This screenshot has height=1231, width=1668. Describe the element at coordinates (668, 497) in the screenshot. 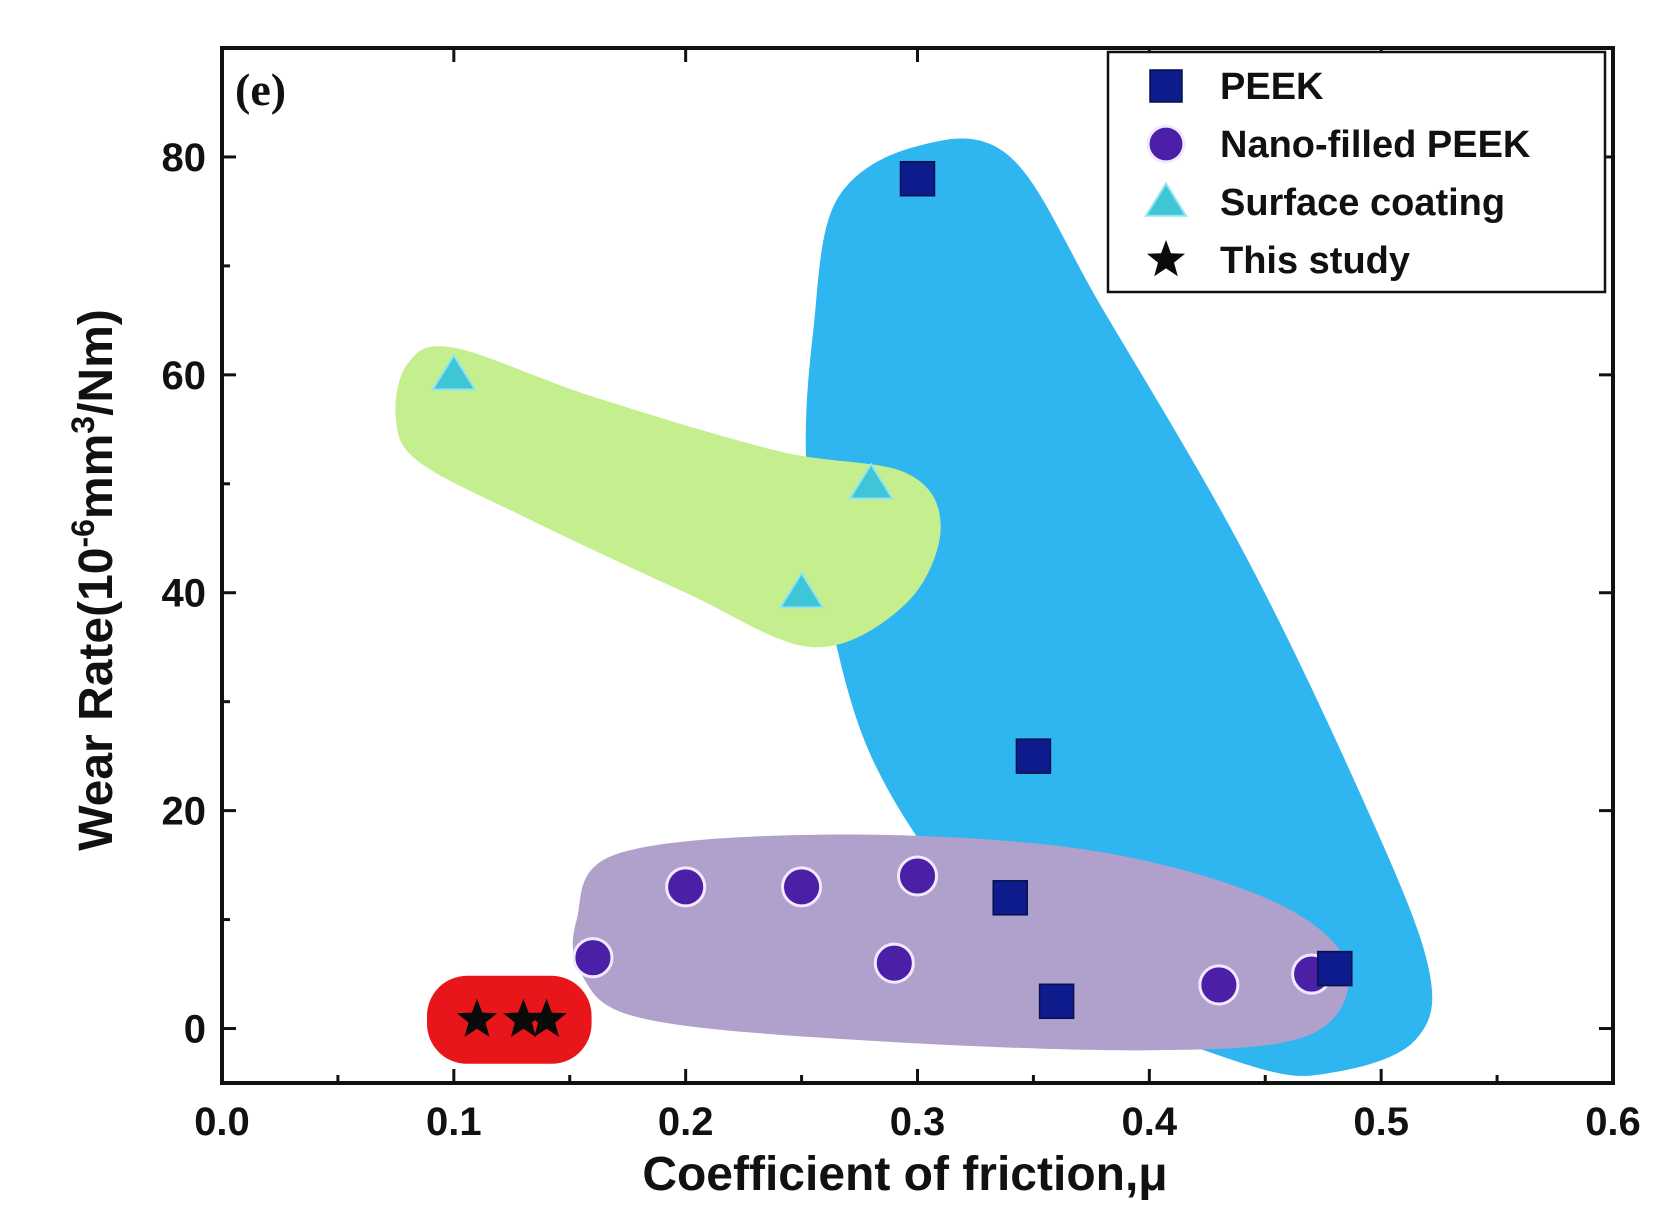

I see `region-surface-coating` at that location.